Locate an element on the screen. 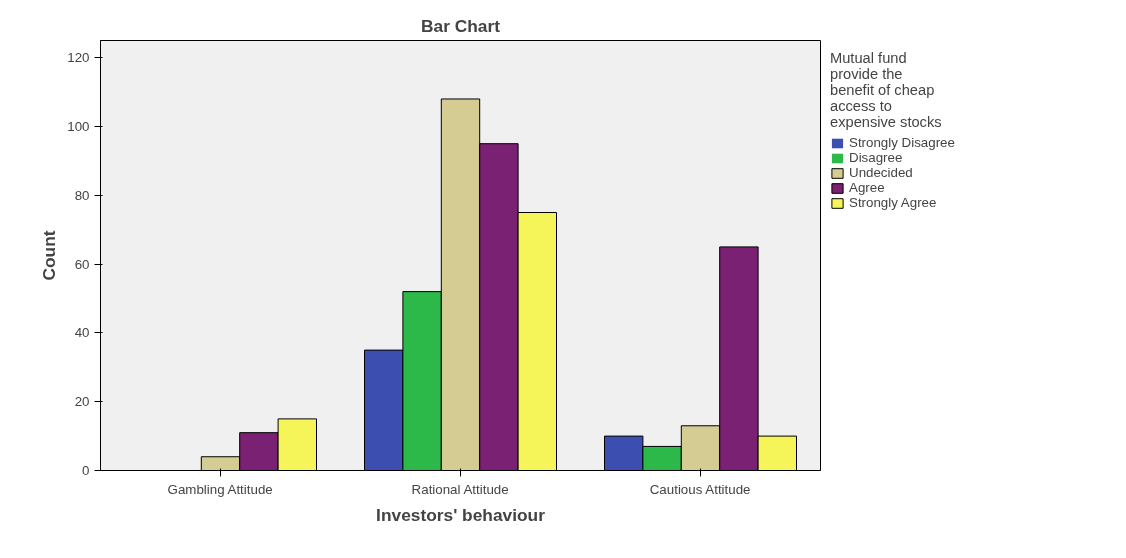 Image resolution: width=1126 pixels, height=558 pixels. y-tick-label: 0 is located at coordinates (86, 470).